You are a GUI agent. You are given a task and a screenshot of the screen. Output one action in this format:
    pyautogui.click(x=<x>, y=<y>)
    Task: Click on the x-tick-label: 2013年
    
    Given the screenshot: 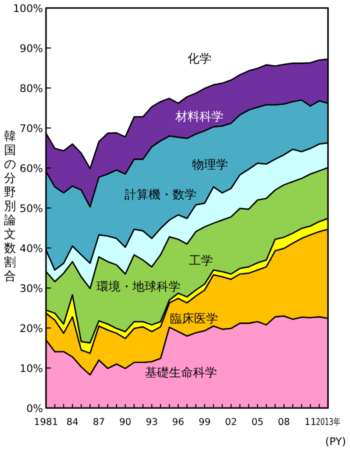 What is the action you would take?
    pyautogui.click(x=328, y=422)
    